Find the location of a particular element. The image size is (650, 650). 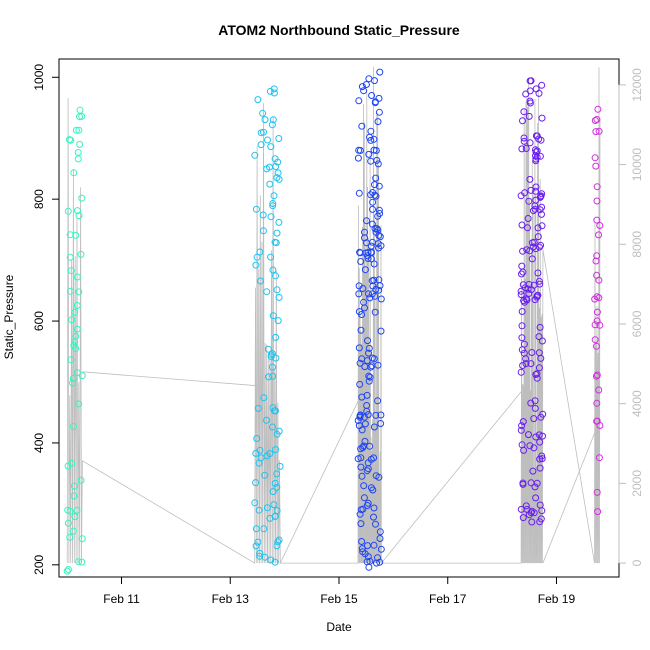

y2-tick-label: 12000 is located at coordinates (637, 85).